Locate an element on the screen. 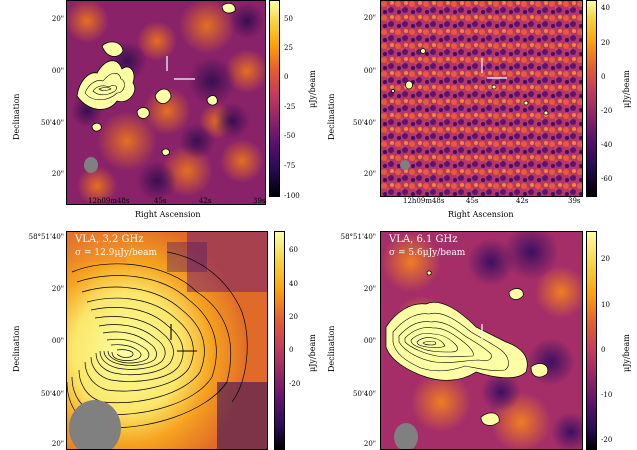 This screenshot has width=637, height=450. cbar-tick: -25 is located at coordinates (290, 107).